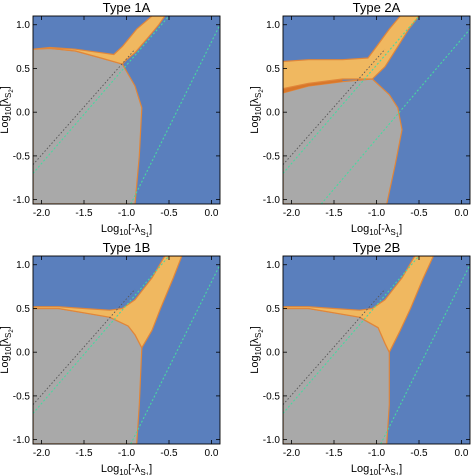  I want to click on panel-title: Type 1B, so click(127, 247).